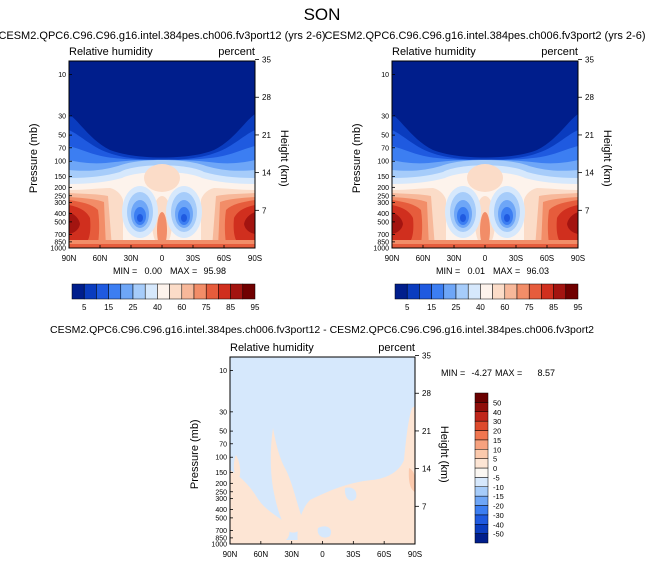 The image size is (645, 565). Describe the element at coordinates (434, 52) in the screenshot. I see `panel-2-left-label: Relative humidity` at that location.